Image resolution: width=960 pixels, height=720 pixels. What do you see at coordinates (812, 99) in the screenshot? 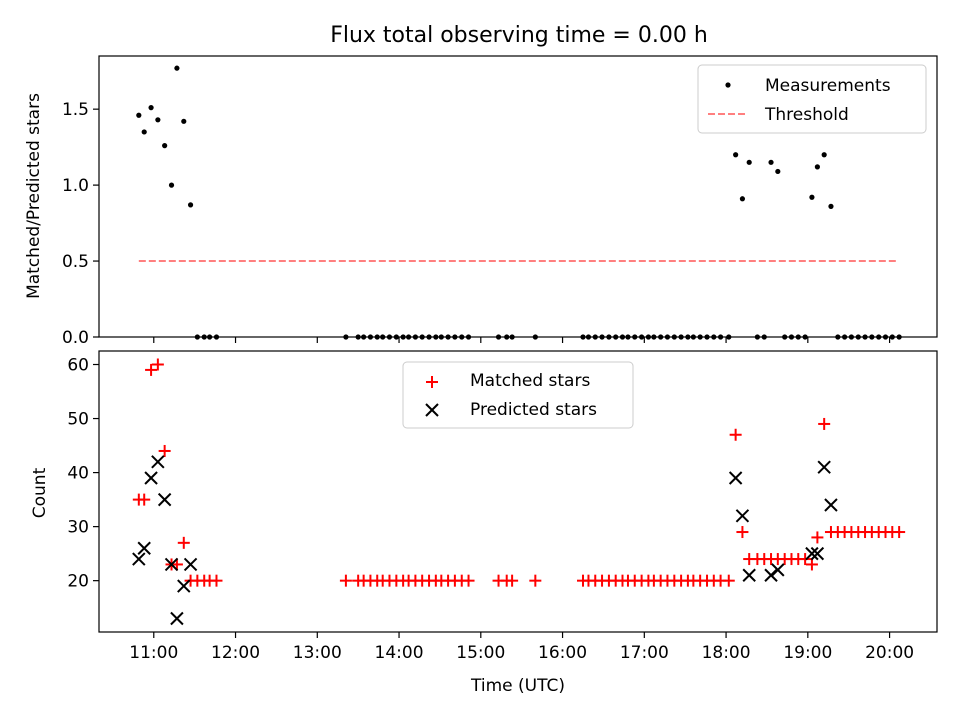
I see `flux-ratio-legend-box` at bounding box center [812, 99].